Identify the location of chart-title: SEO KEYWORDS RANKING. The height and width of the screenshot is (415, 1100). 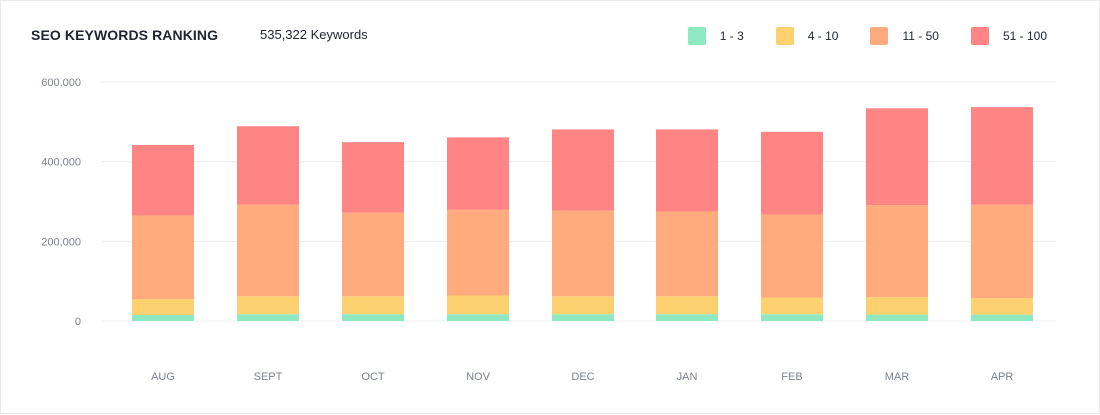
(125, 35).